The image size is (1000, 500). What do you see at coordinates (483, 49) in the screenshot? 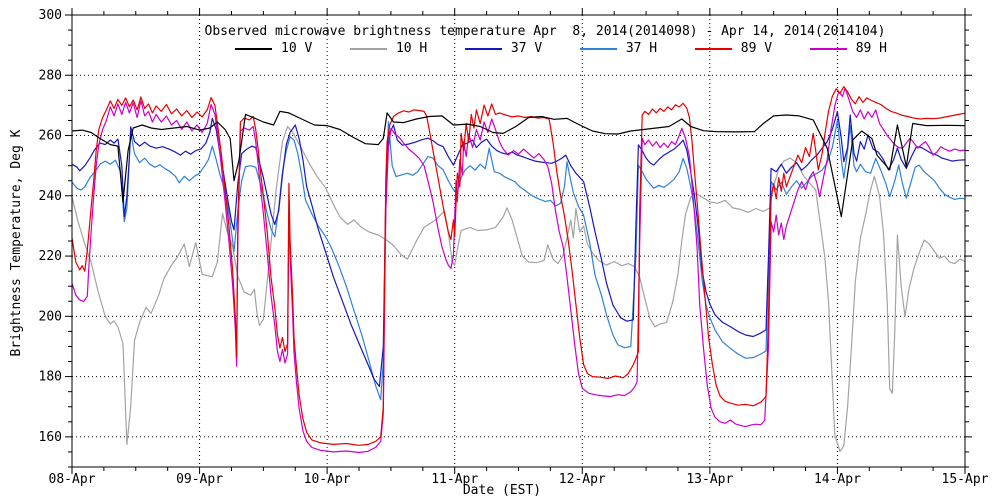
I see `legend-swatch-37v` at bounding box center [483, 49].